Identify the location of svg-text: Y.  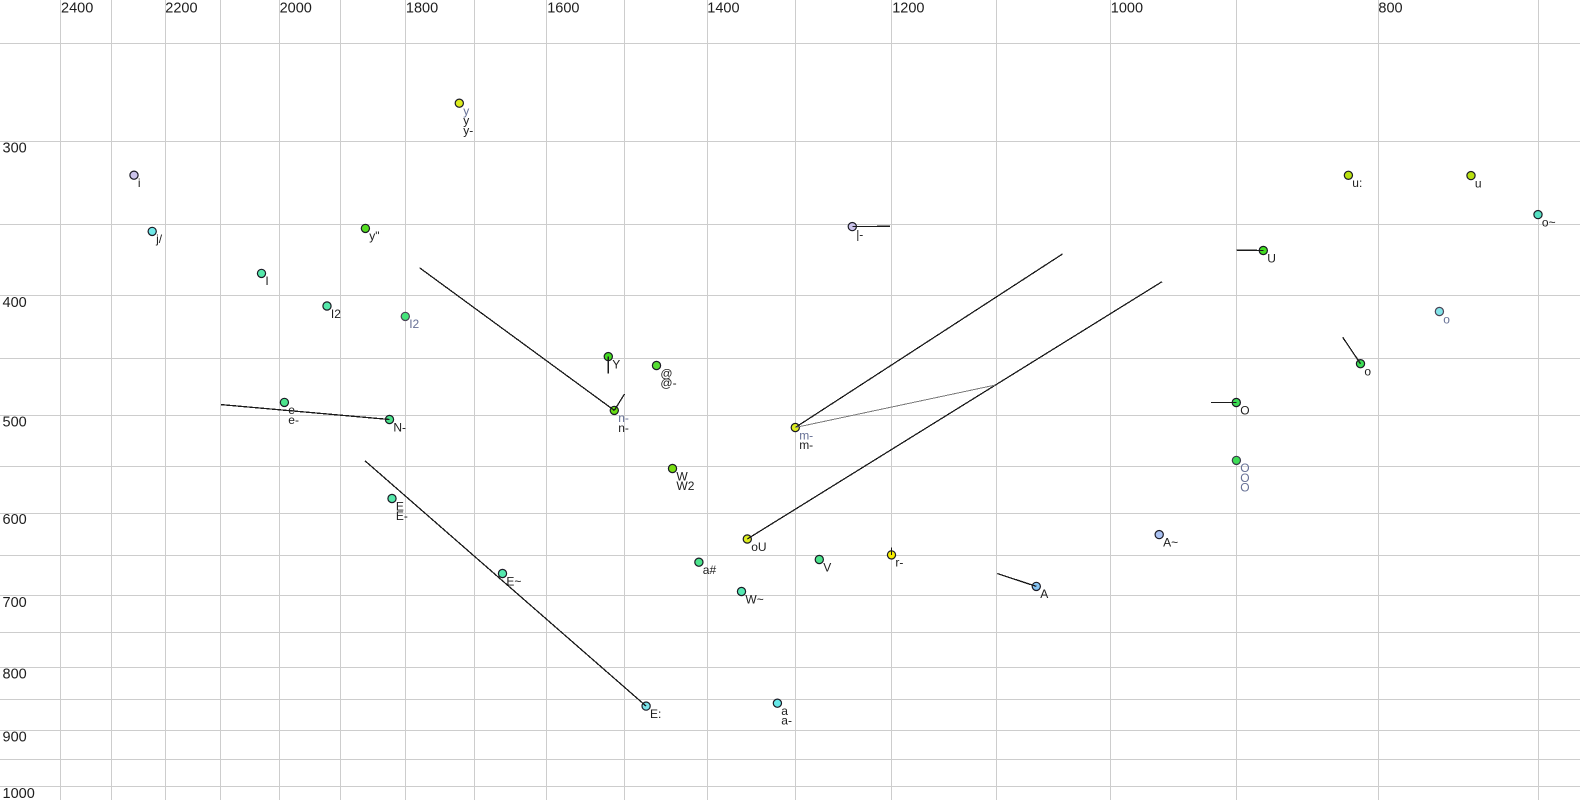
(616, 364).